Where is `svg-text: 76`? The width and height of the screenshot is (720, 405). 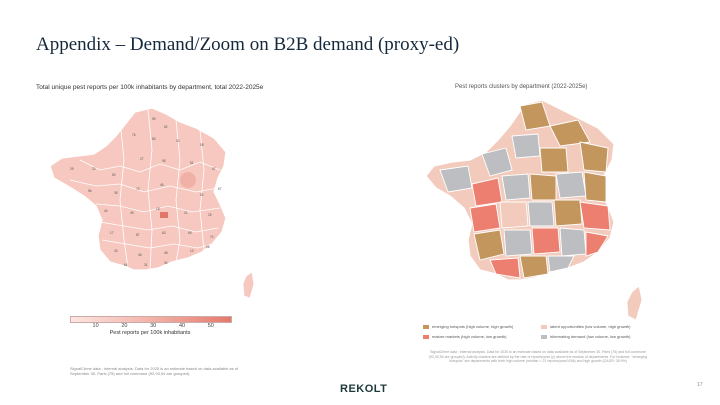
svg-text: 76 is located at coordinates (134, 135).